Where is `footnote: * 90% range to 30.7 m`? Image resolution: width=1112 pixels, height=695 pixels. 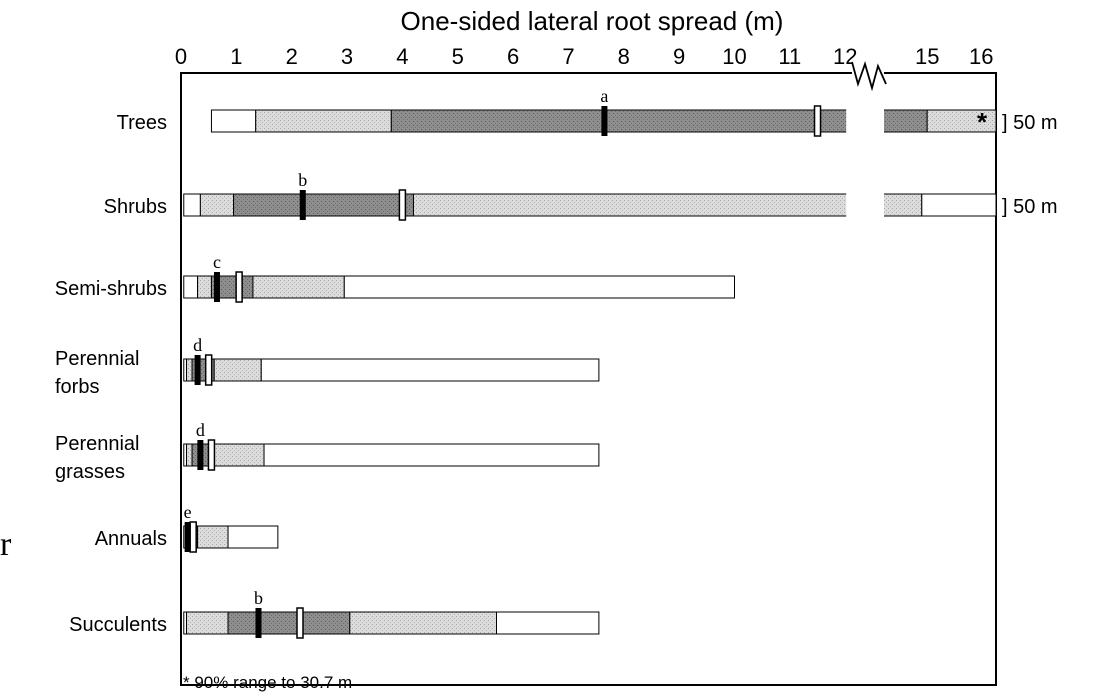 footnote: * 90% range to 30.7 m is located at coordinates (267, 682).